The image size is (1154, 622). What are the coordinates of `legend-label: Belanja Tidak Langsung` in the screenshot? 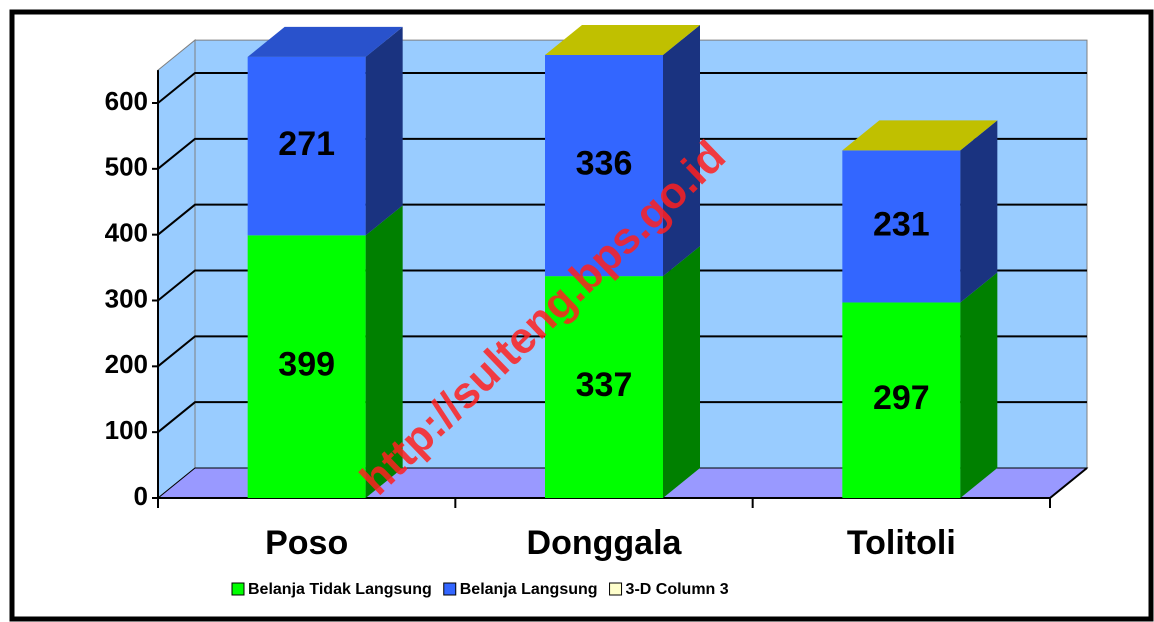 It's located at (340, 589).